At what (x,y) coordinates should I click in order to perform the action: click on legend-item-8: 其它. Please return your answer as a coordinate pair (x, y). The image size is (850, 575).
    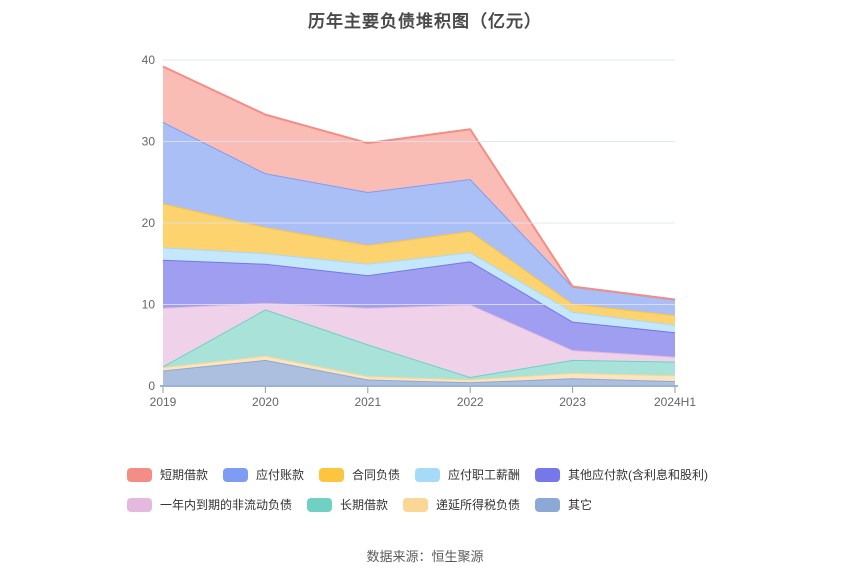
    Looking at the image, I should click on (563, 504).